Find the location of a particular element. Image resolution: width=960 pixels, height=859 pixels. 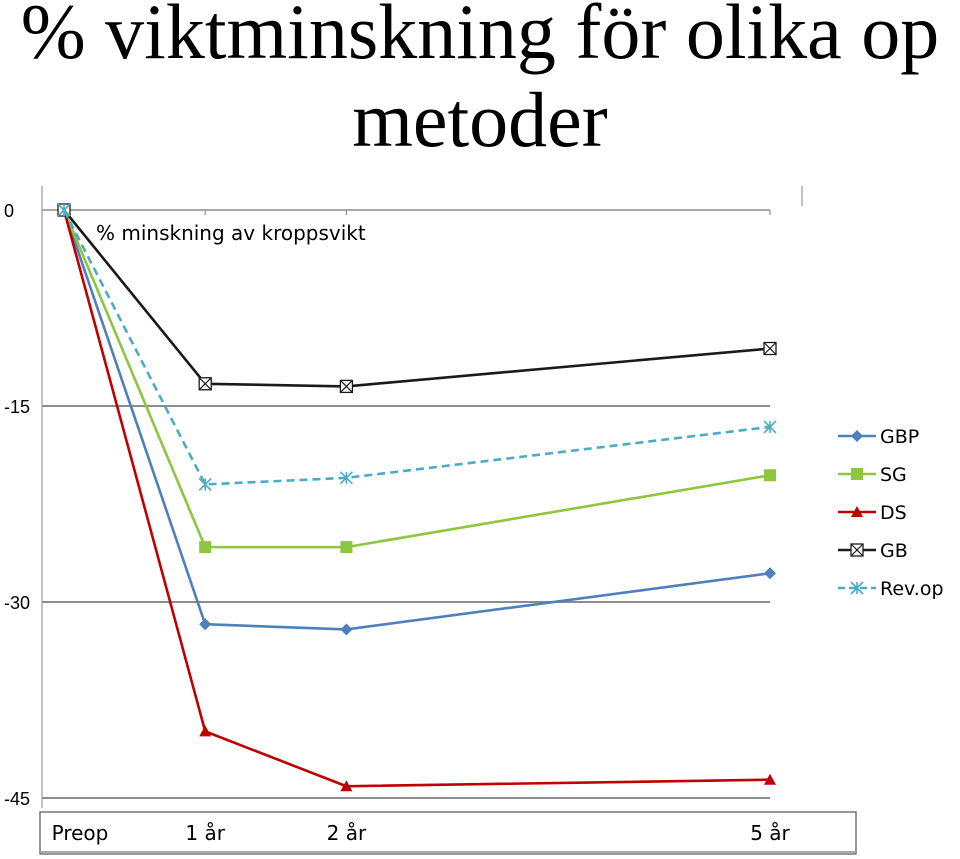

x-tick-label: 1 år is located at coordinates (205, 833).